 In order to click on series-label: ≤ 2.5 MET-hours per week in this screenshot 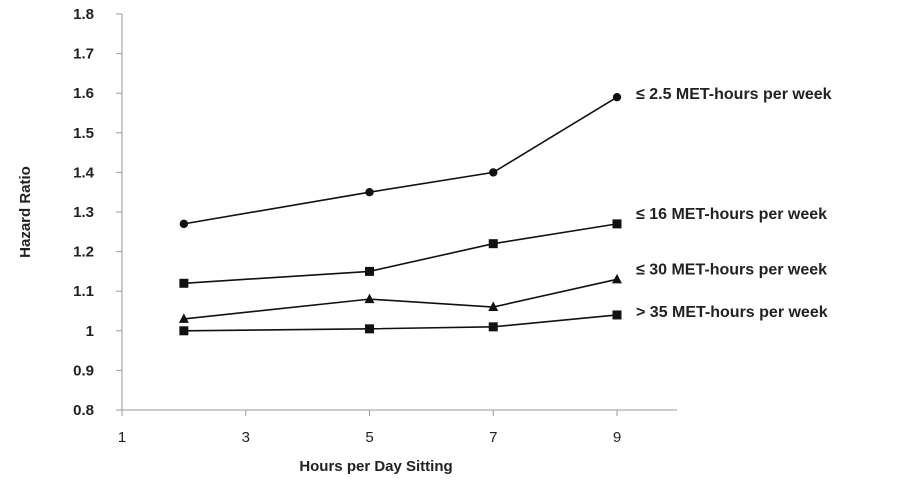, I will do `click(734, 94)`.